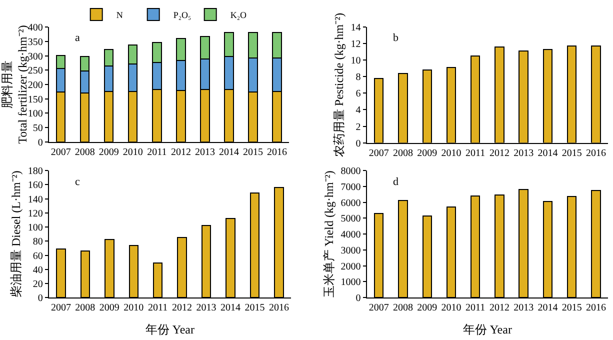  Describe the element at coordinates (35, 186) in the screenshot. I see `y-tick-label: 160` at that location.